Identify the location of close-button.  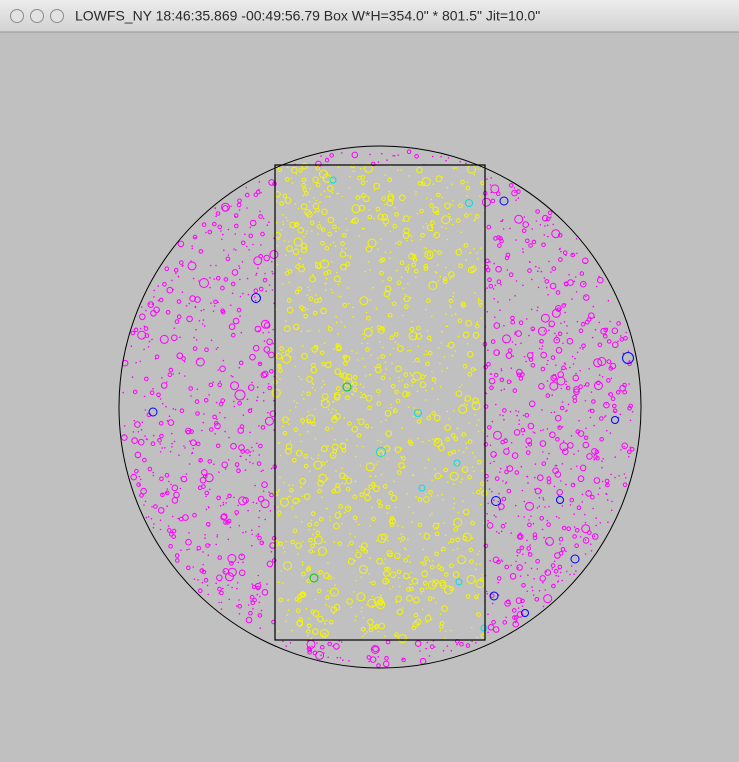
(17, 16).